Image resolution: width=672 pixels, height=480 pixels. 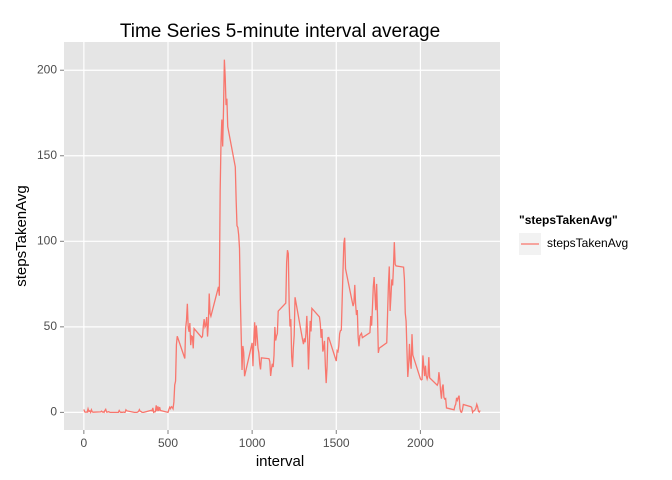 What do you see at coordinates (587, 243) in the screenshot?
I see `legend-label: stepsTakenAvg` at bounding box center [587, 243].